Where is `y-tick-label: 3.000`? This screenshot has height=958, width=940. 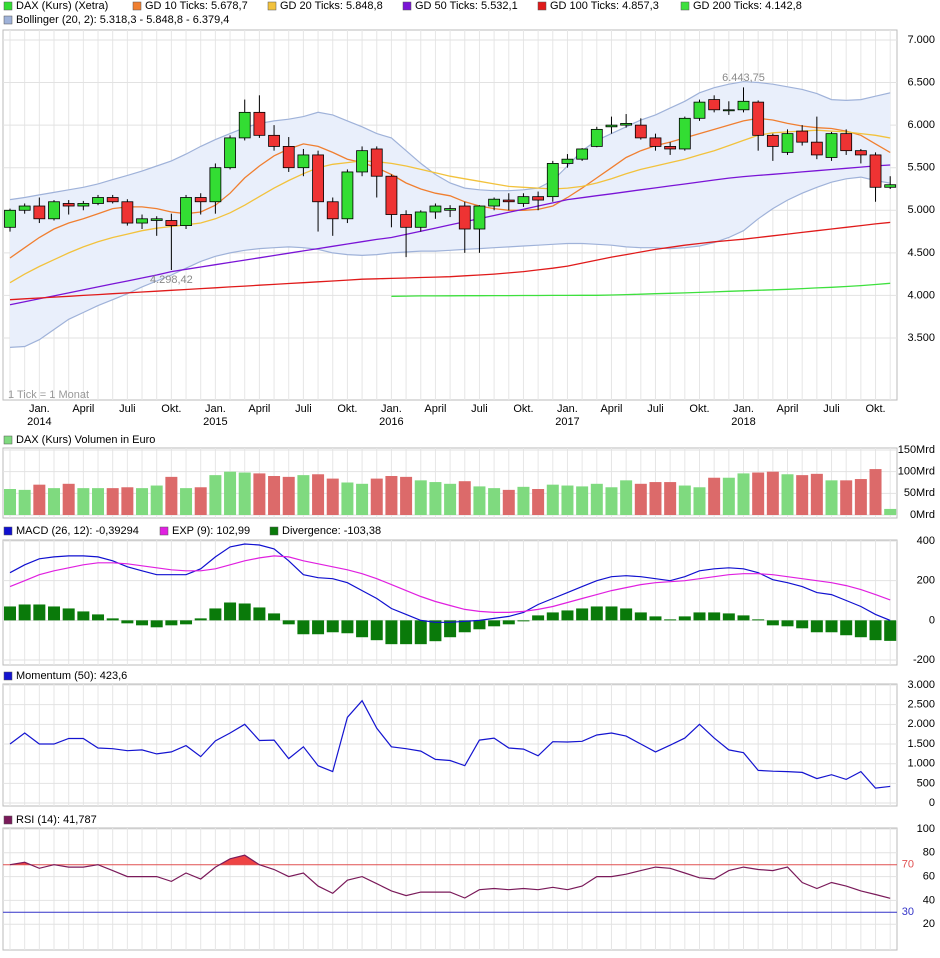 y-tick-label: 3.000 is located at coordinates (921, 685).